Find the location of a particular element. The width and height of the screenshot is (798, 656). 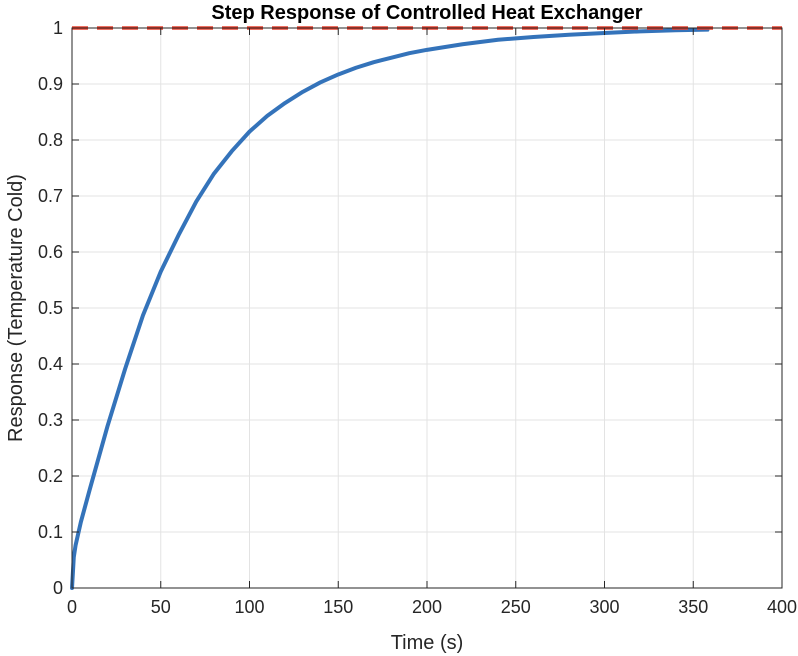

x-tick-label: 50 is located at coordinates (161, 607).